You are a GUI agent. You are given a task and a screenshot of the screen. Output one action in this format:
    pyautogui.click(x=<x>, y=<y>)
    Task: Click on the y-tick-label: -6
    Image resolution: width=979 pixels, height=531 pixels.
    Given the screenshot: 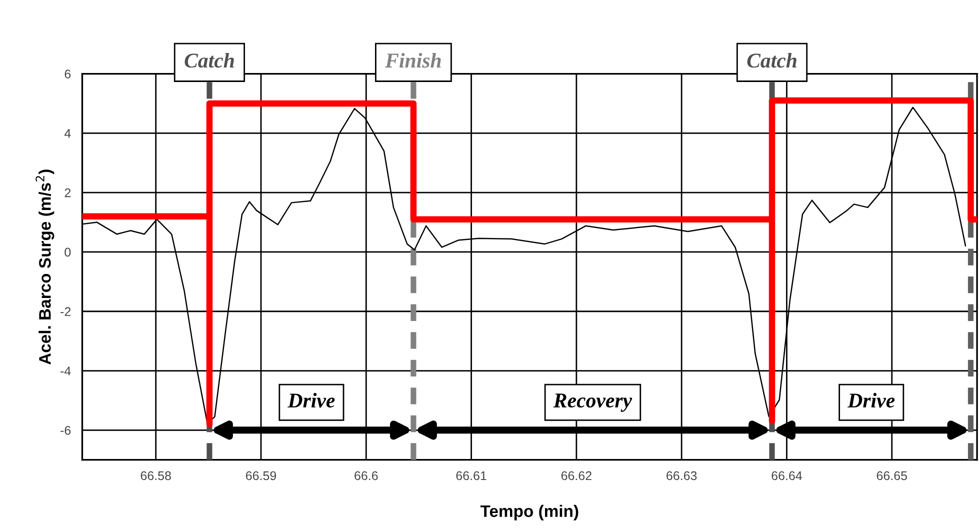 What is the action you would take?
    pyautogui.click(x=65, y=430)
    